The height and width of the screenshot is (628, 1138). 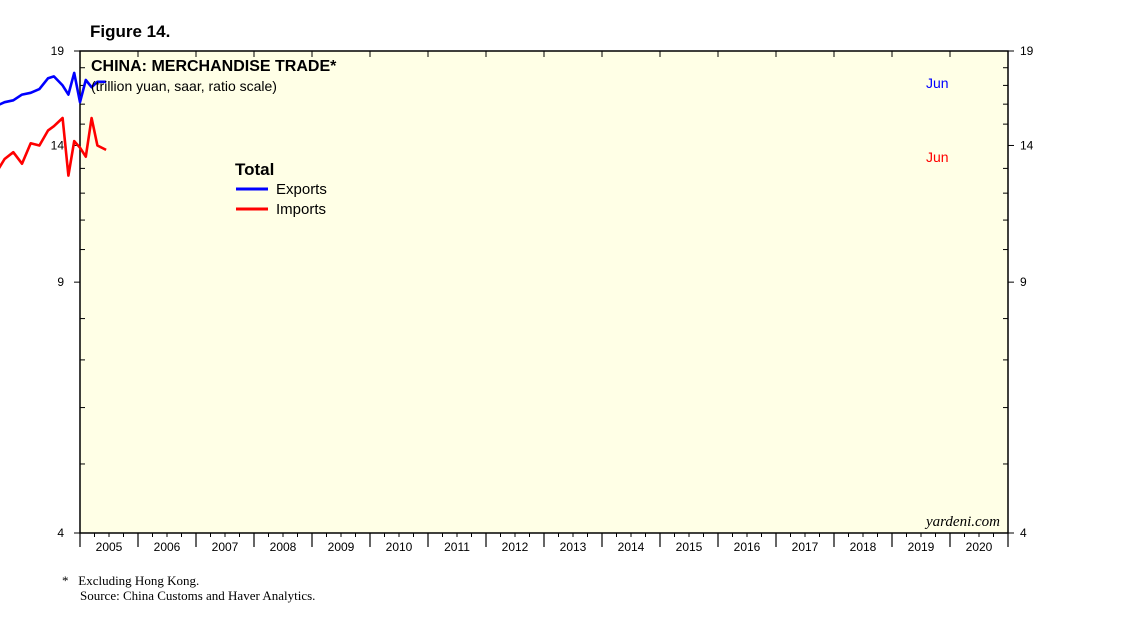 I want to click on x-tick-label: 2014, so click(x=631, y=547).